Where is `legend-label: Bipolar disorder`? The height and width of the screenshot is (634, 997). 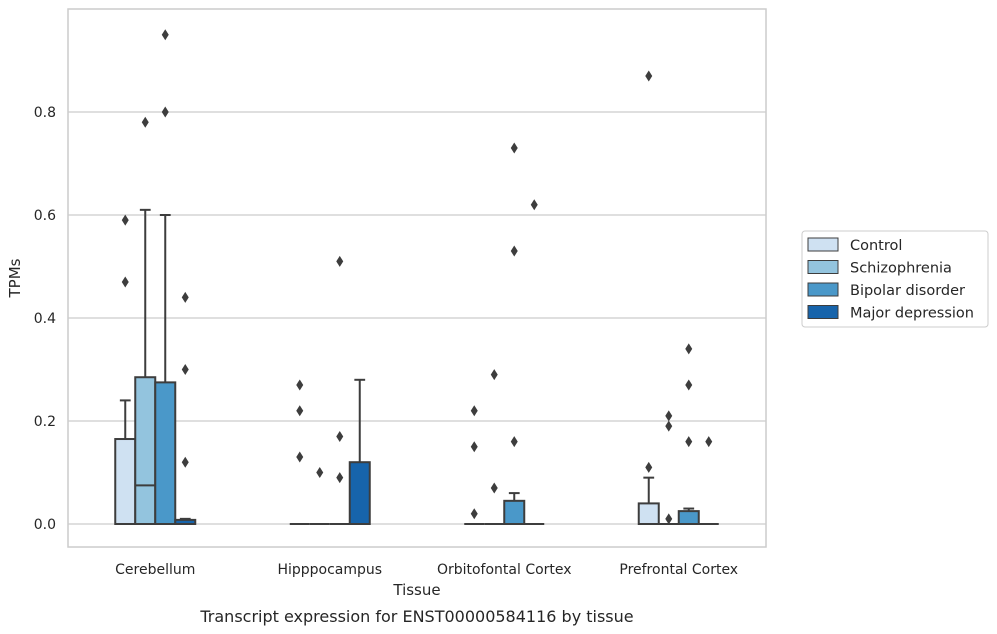
legend-label: Bipolar disorder is located at coordinates (907, 291).